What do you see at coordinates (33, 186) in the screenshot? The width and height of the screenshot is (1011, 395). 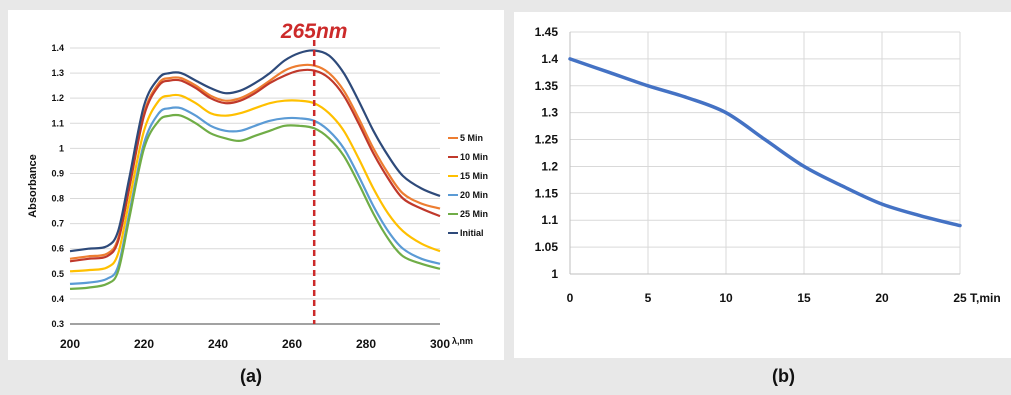 I see `y-axis-label: Absorbance` at bounding box center [33, 186].